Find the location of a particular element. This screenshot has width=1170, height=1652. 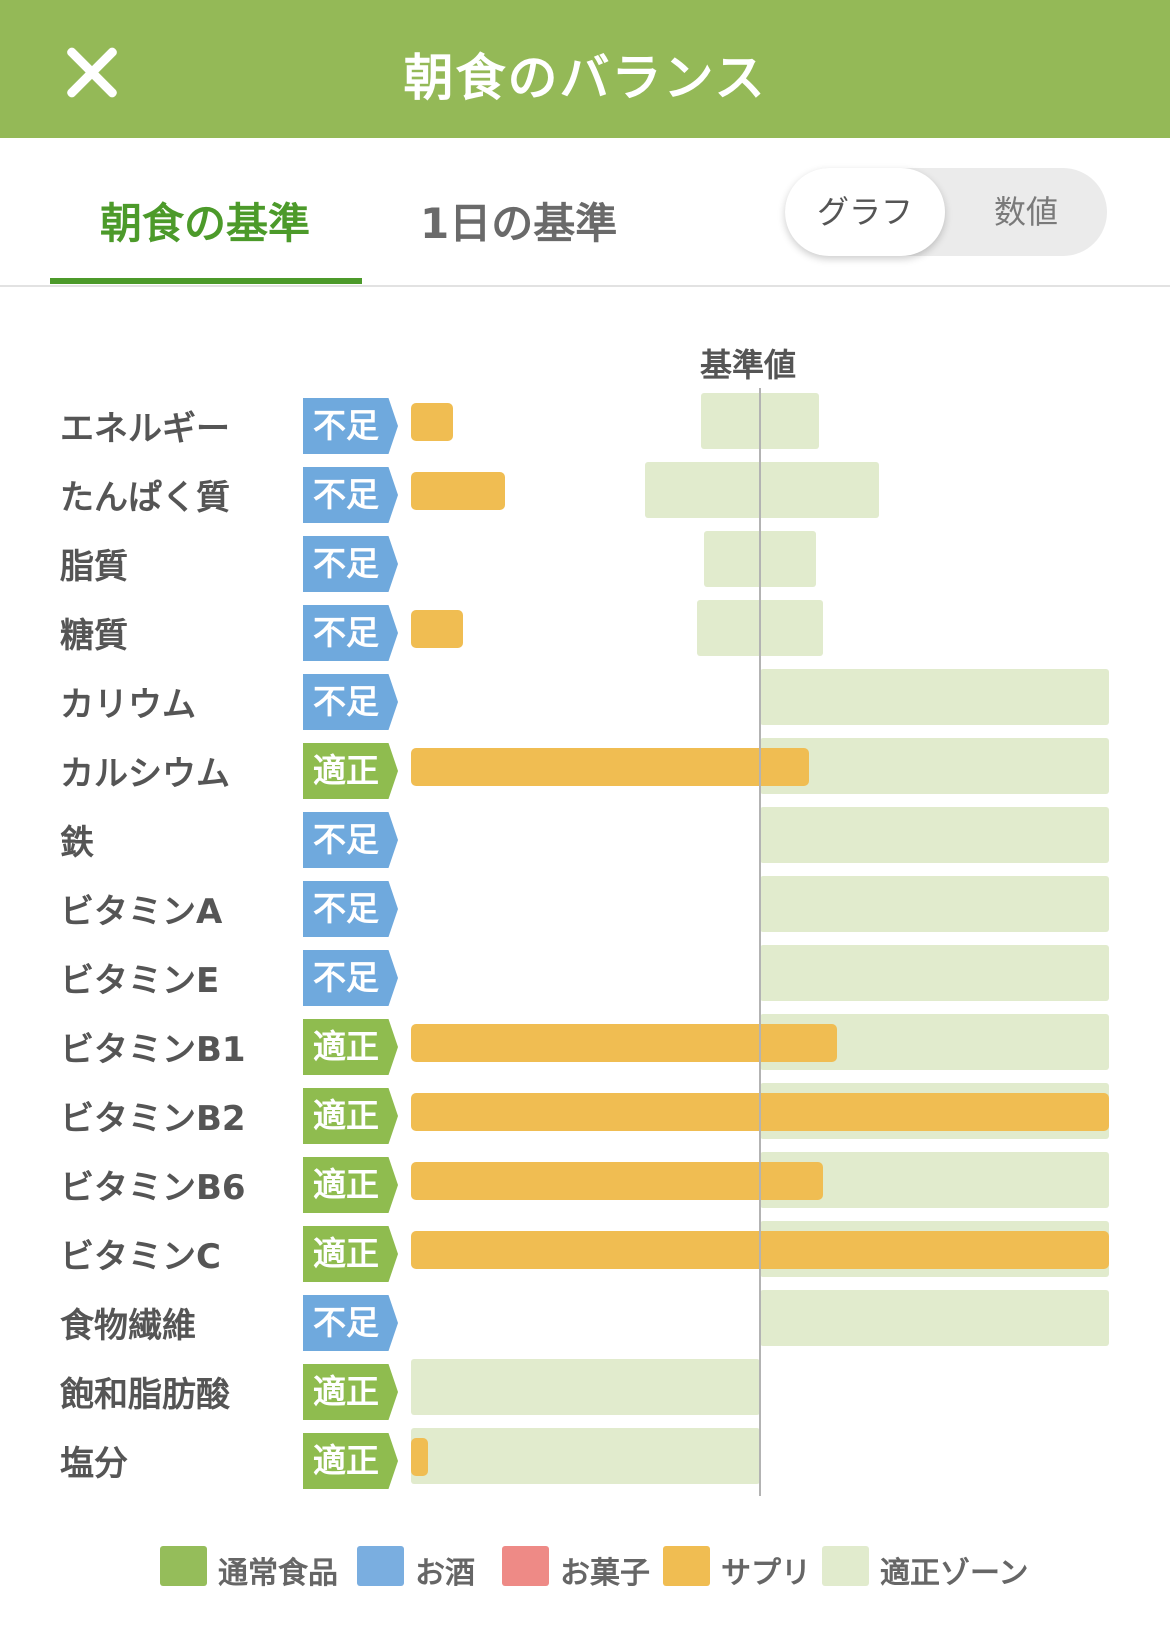

nutrient-label: ビタミンB1 is located at coordinates (153, 1050).